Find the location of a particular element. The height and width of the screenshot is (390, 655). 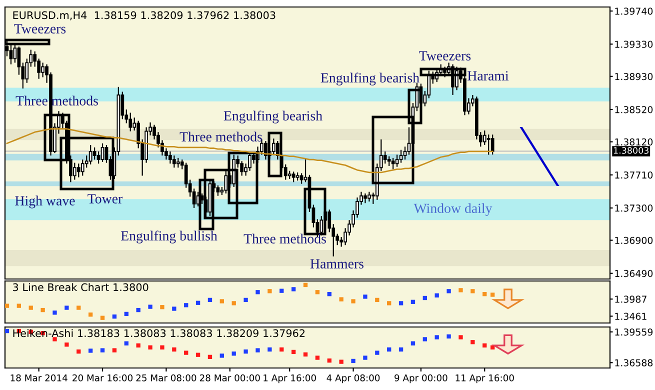

y-tick-label: 1.38120 is located at coordinates (634, 142).